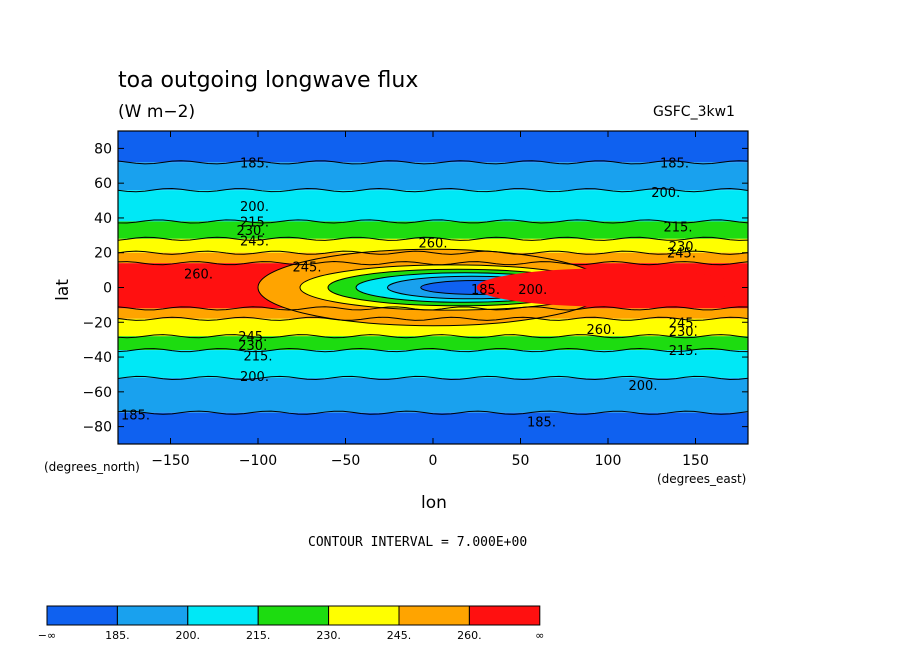 Image resolution: width=904 pixels, height=654 pixels. I want to click on colorbar-tick-label: −∞, so click(47, 635).